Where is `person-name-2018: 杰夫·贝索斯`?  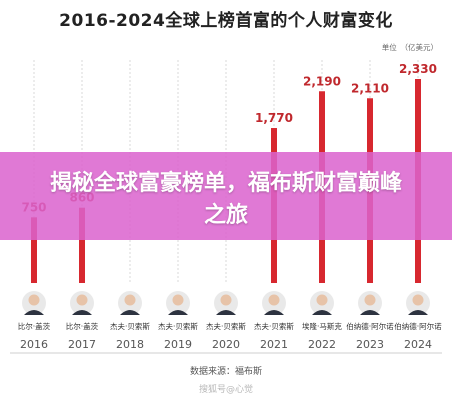
person-name-2018: 杰夫·贝索斯 is located at coordinates (130, 326).